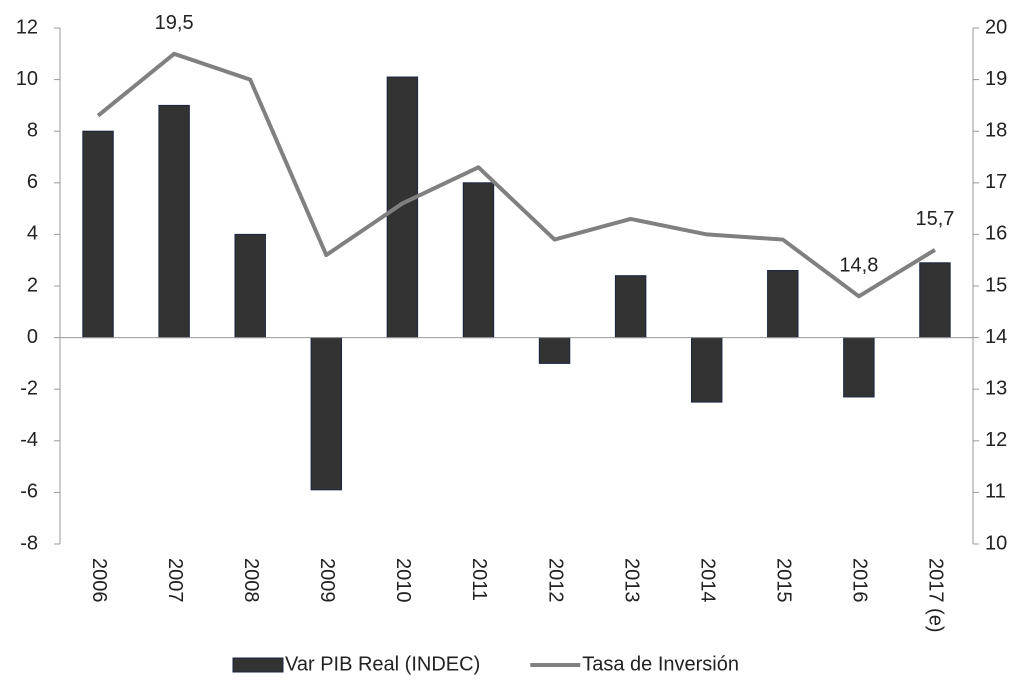 The image size is (1026, 682). What do you see at coordinates (403, 580) in the screenshot?
I see `x-tick-label: 2010` at bounding box center [403, 580].